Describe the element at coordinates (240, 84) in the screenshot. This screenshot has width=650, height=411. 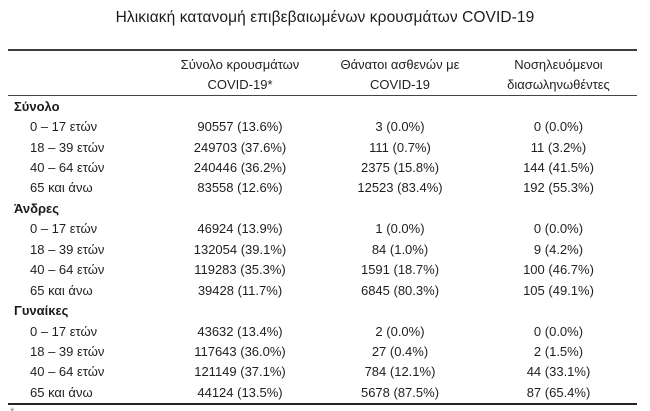
I see `column-header-line: COVID-19*` at that location.